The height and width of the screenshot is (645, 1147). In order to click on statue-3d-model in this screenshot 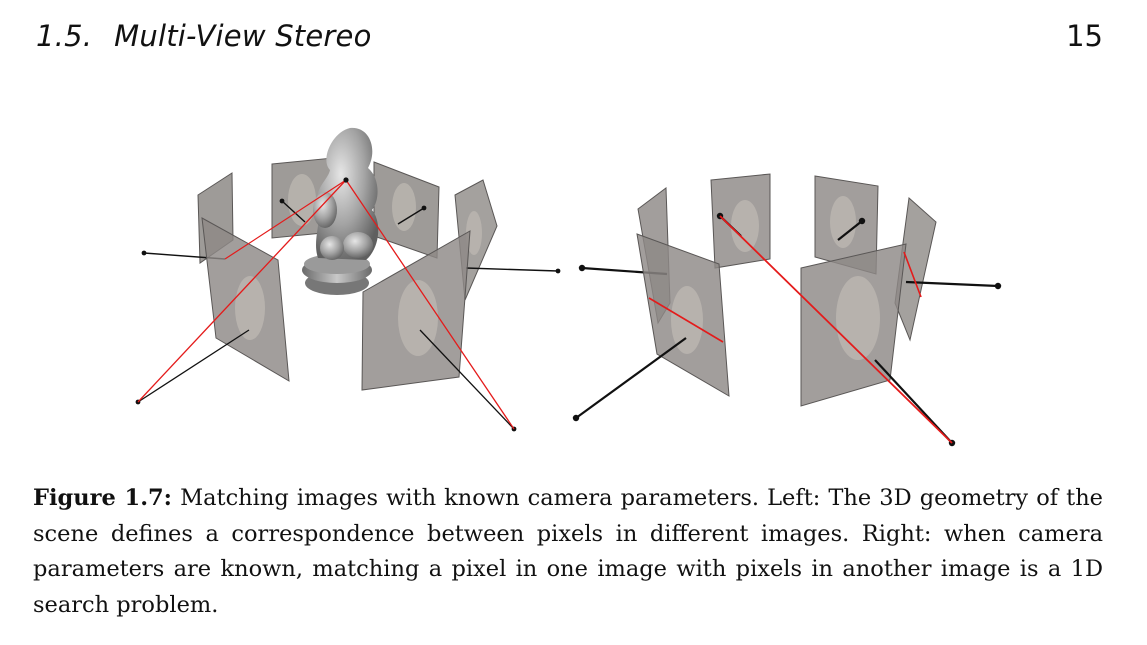, I will do `click(340, 211)`.